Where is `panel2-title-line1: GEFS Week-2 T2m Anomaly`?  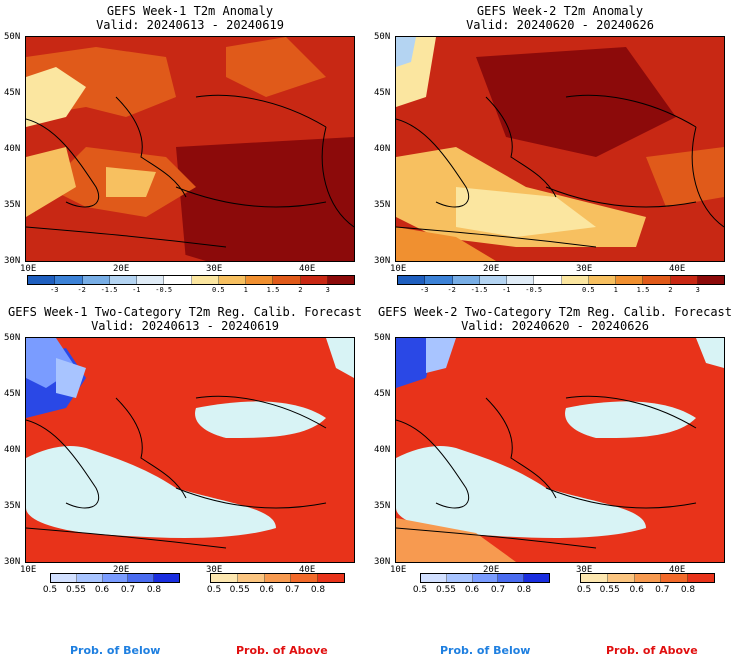
panel2-title-line1: GEFS Week-2 T2m Anomaly is located at coordinates (560, 11).